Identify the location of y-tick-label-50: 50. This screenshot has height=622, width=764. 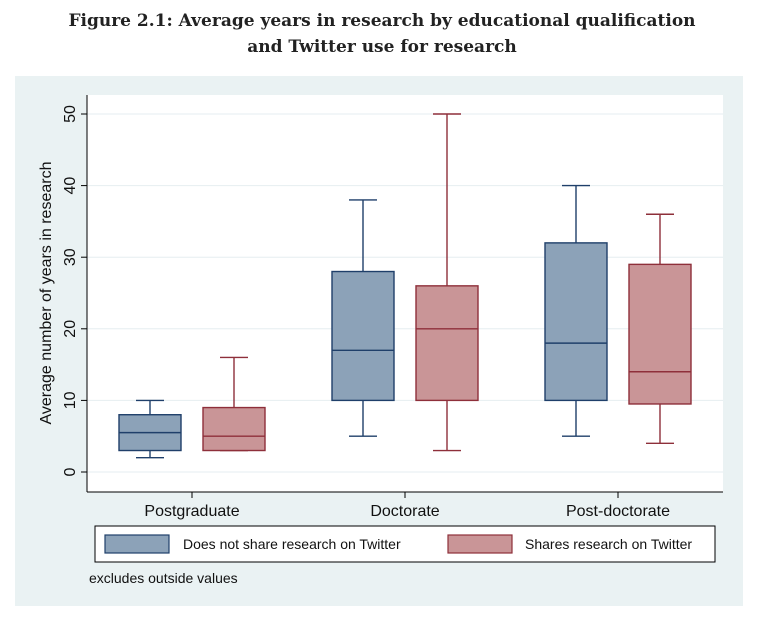
(70, 114).